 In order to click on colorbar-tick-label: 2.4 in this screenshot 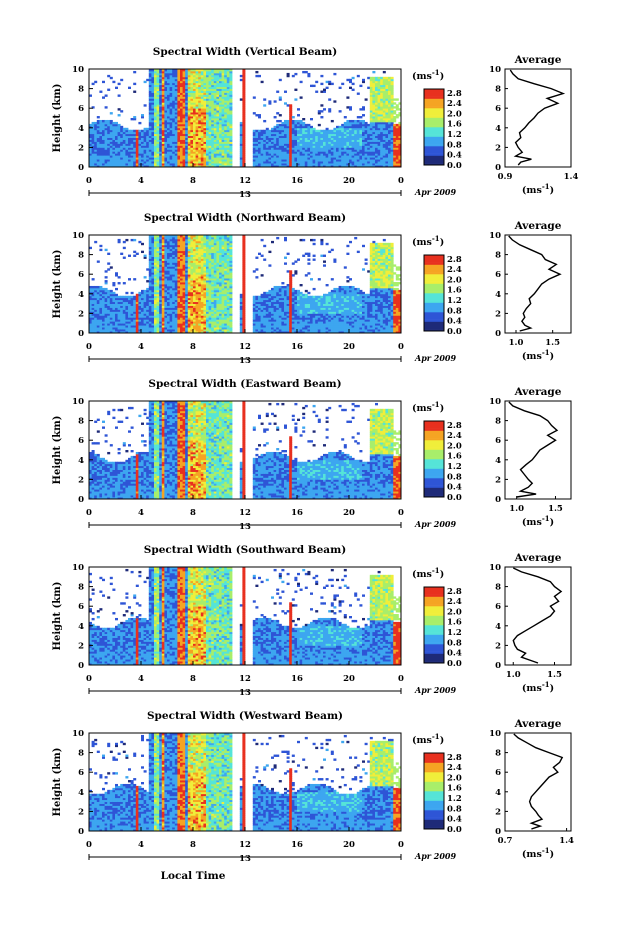, I will do `click(454, 104)`.